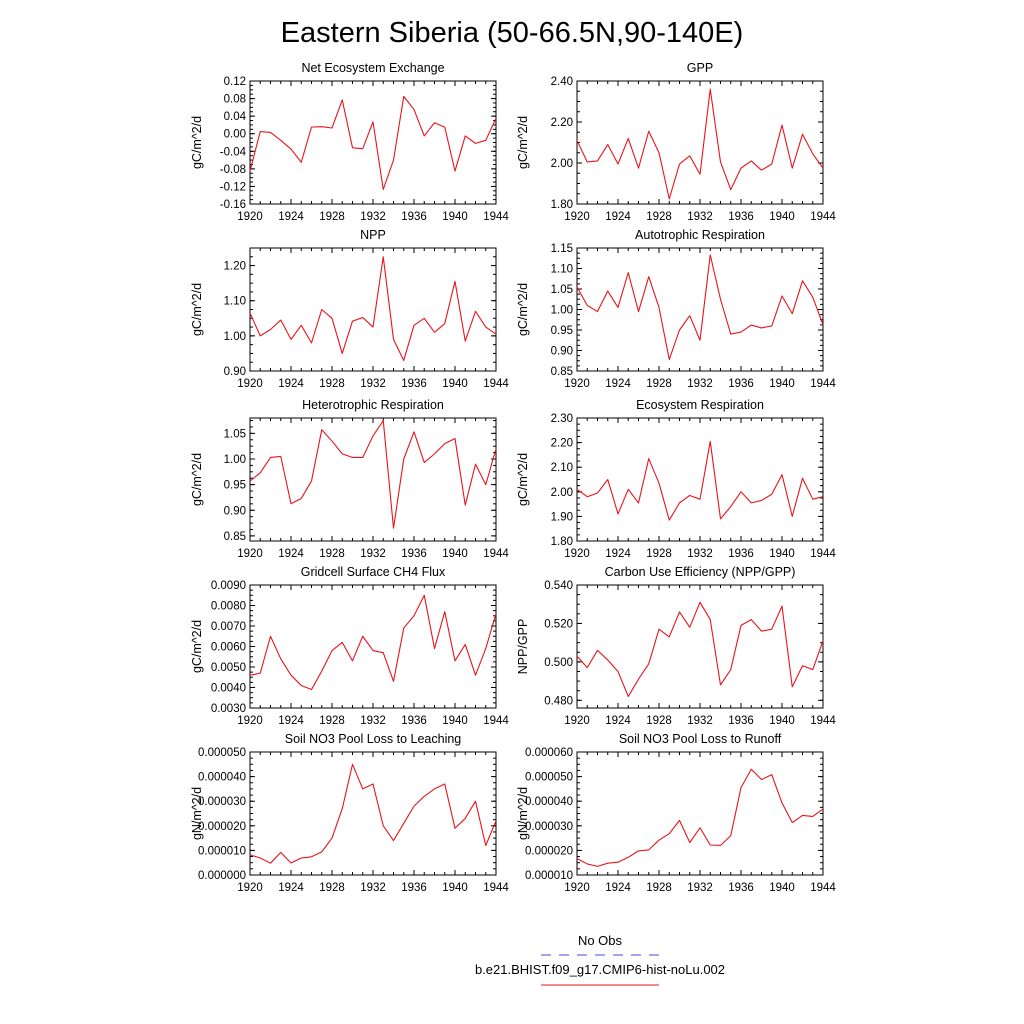 The image size is (1024, 1024). What do you see at coordinates (228, 709) in the screenshot?
I see `y-tick-label: 0.0030` at bounding box center [228, 709].